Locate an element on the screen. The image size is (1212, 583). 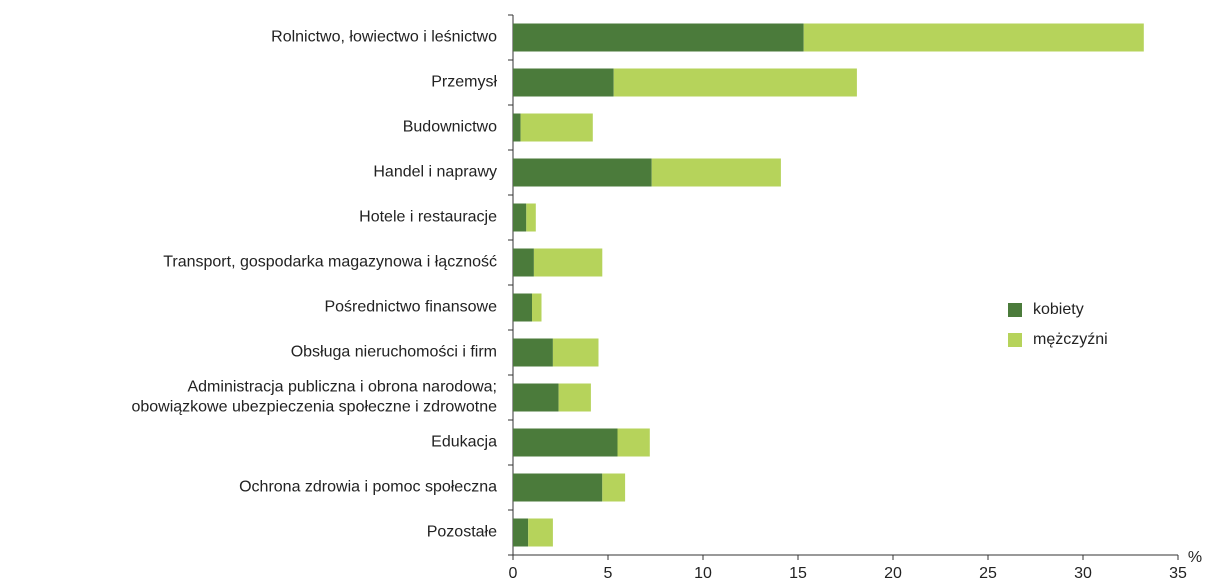
y-tick-label: Pośrednictwo finansowe is located at coordinates (410, 307).